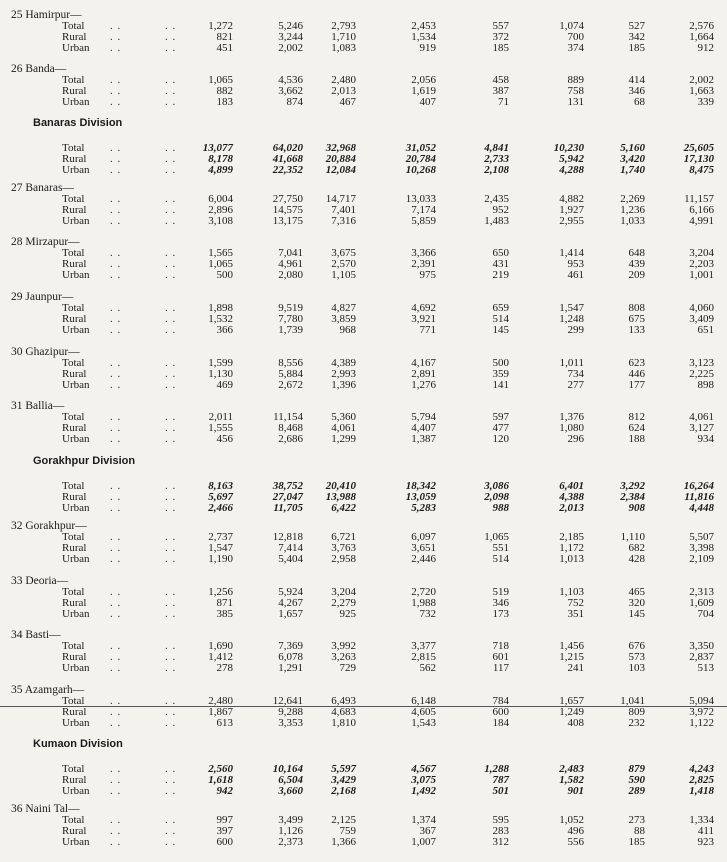 The height and width of the screenshot is (862, 727). Describe the element at coordinates (637, 330) in the screenshot. I see `table-cell: 133` at that location.